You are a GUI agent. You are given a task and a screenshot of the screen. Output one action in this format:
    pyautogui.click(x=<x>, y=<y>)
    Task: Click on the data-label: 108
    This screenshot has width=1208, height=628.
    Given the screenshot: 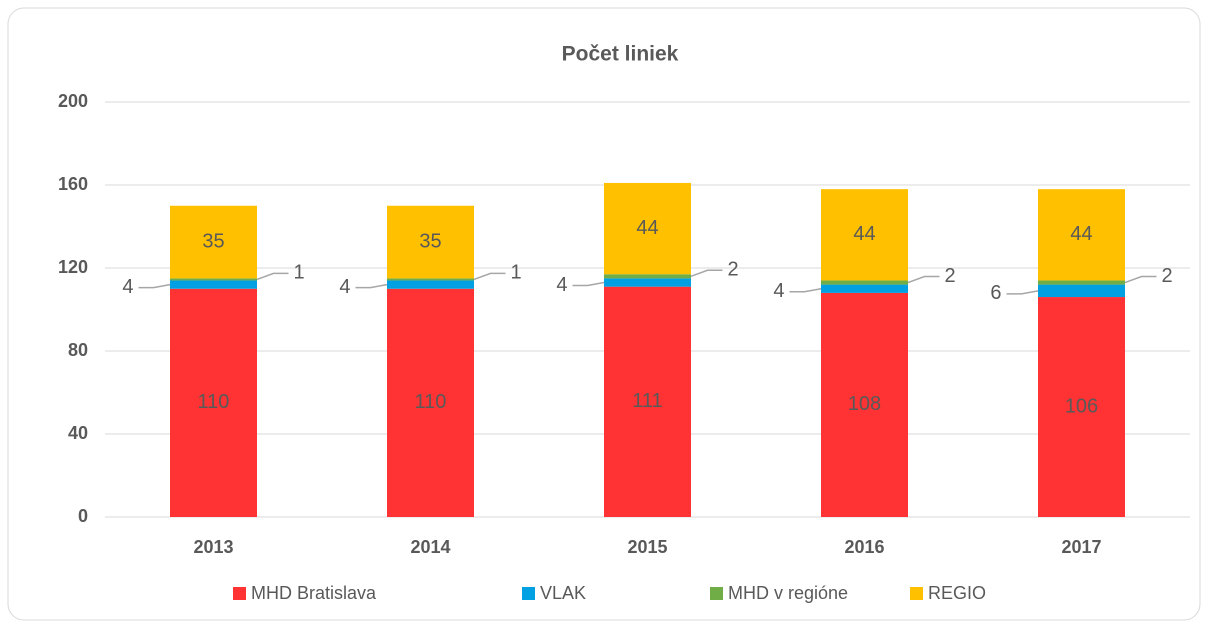 What is the action you would take?
    pyautogui.click(x=864, y=404)
    